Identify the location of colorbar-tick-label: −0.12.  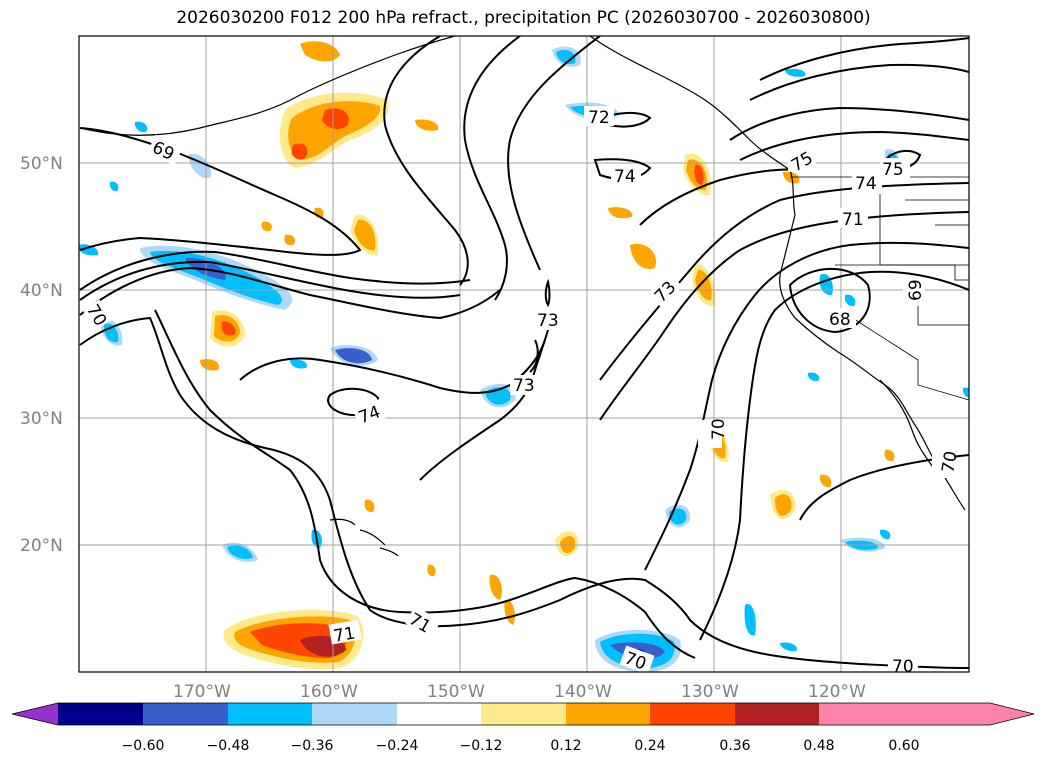
(481, 746).